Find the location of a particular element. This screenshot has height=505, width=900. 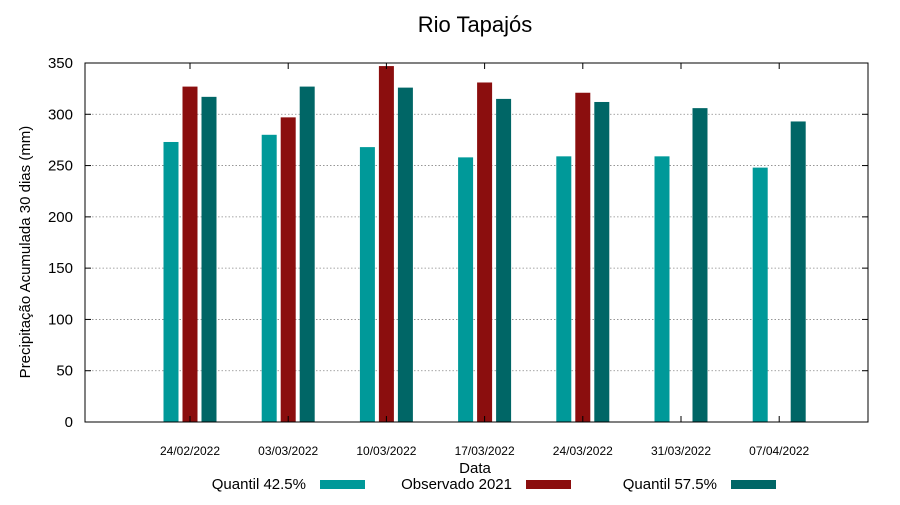

x-tick-label: 03/03/2022 is located at coordinates (288, 451).